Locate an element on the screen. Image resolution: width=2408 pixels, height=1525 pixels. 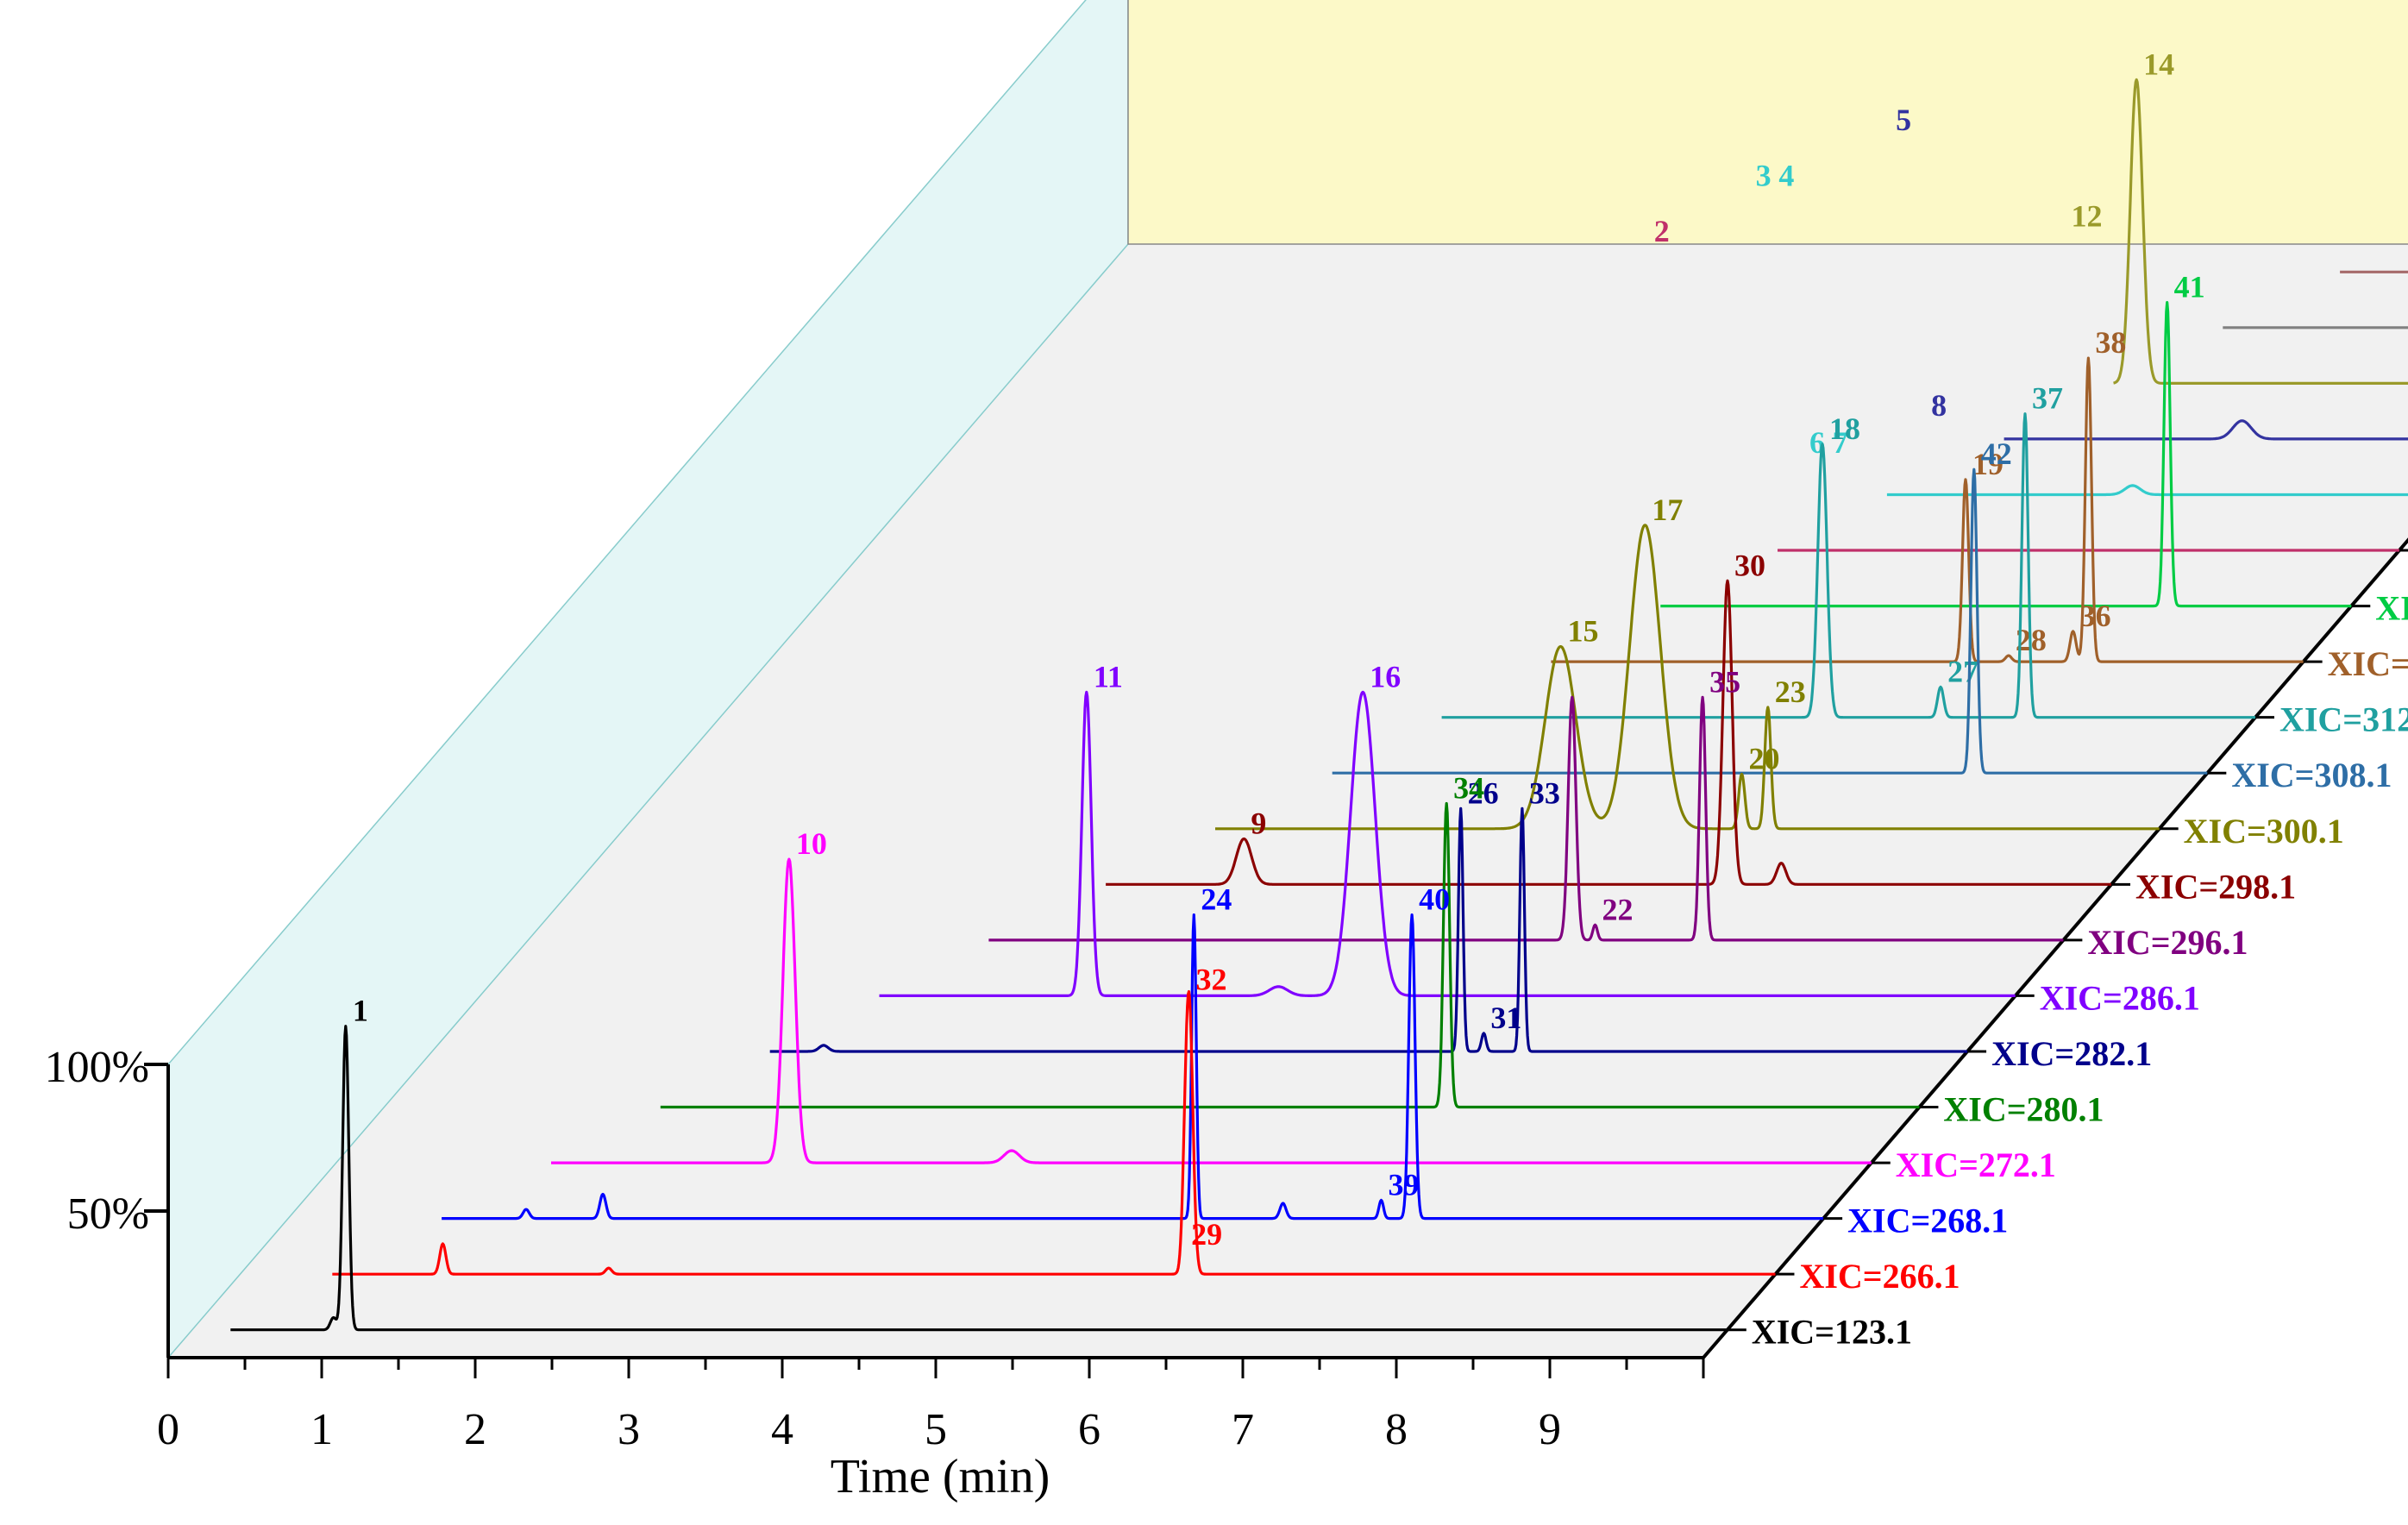
x-tick-label: 8 is located at coordinates (1396, 1430).